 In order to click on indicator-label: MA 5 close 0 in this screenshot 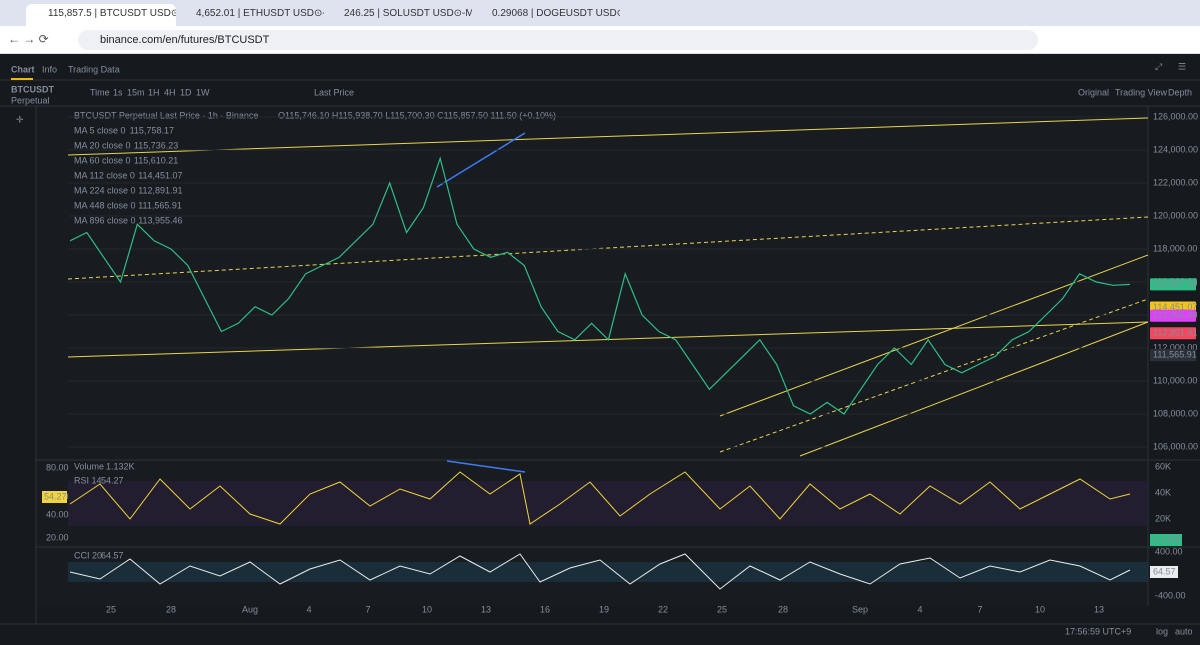, I will do `click(100, 130)`.